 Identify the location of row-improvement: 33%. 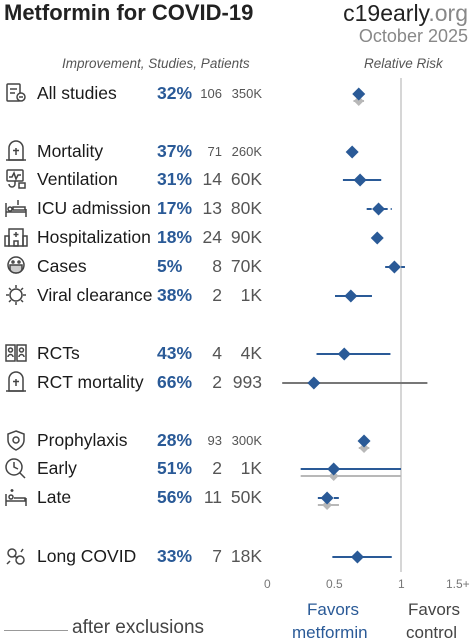
(175, 556).